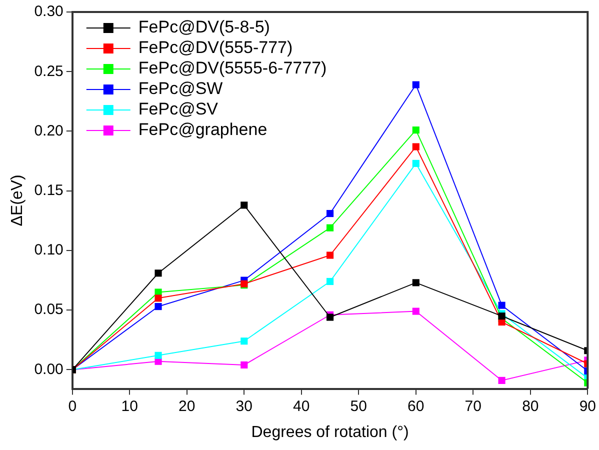 The height and width of the screenshot is (450, 599). I want to click on x-axis-title: Degrees of rotation (°), so click(330, 432).